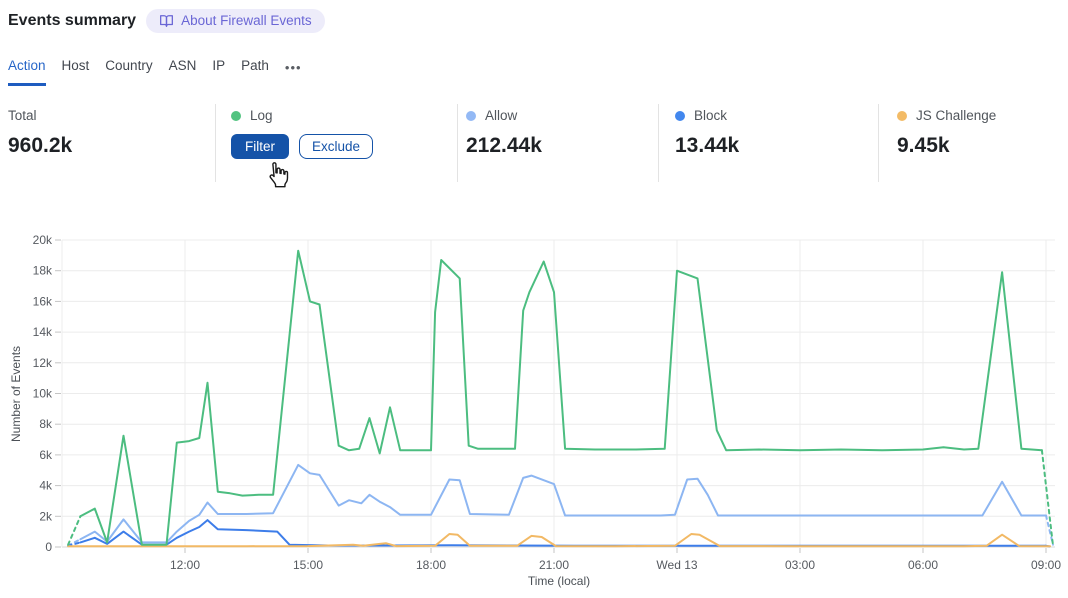 The image size is (1068, 598). I want to click on filter-button: Filter, so click(260, 146).